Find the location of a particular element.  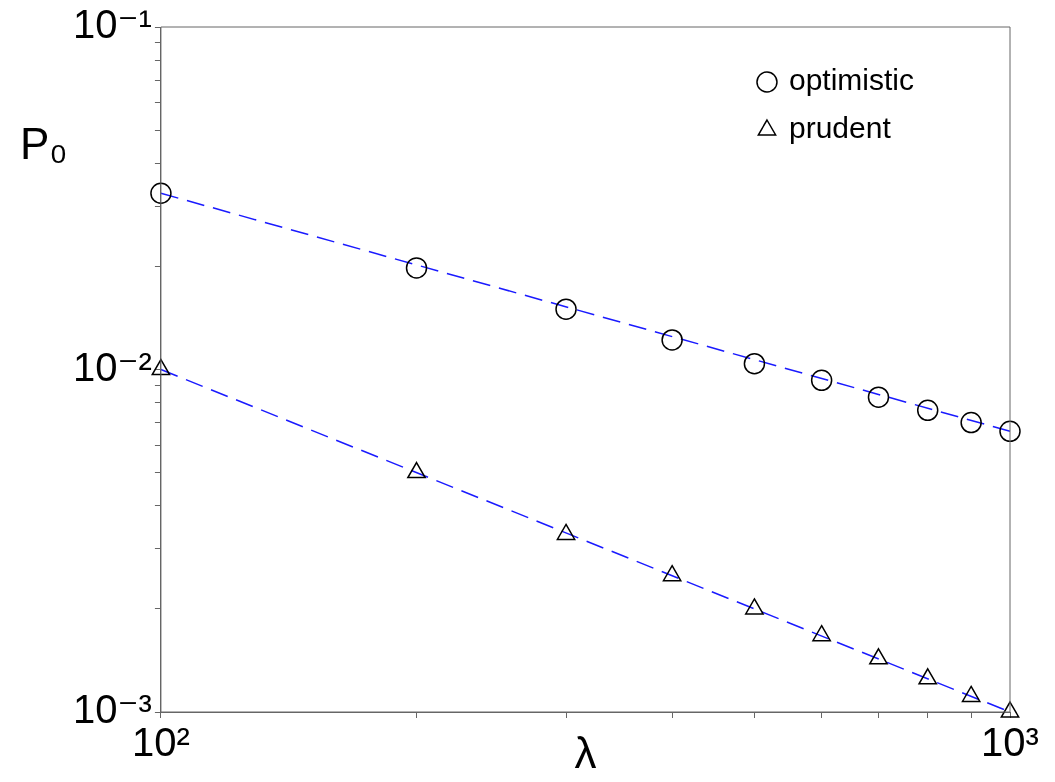

legend-label: optimistic is located at coordinates (851, 80).